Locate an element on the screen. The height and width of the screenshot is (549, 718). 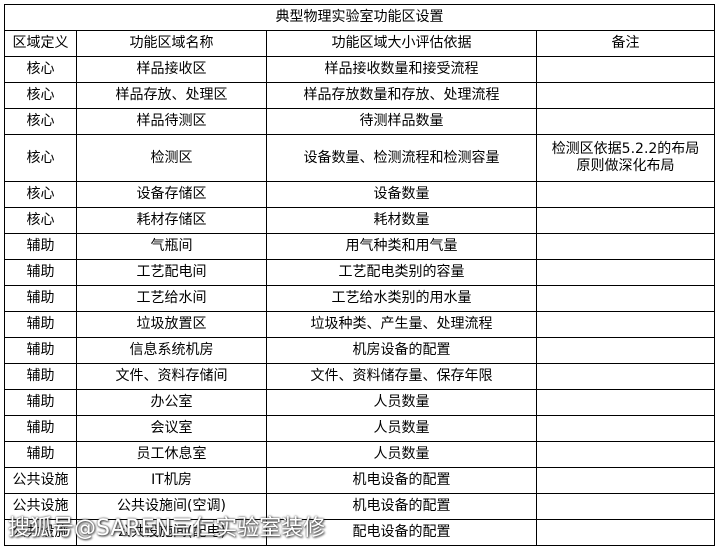
table-row: 辅助 办公室 人员数量 is located at coordinates (359, 402).